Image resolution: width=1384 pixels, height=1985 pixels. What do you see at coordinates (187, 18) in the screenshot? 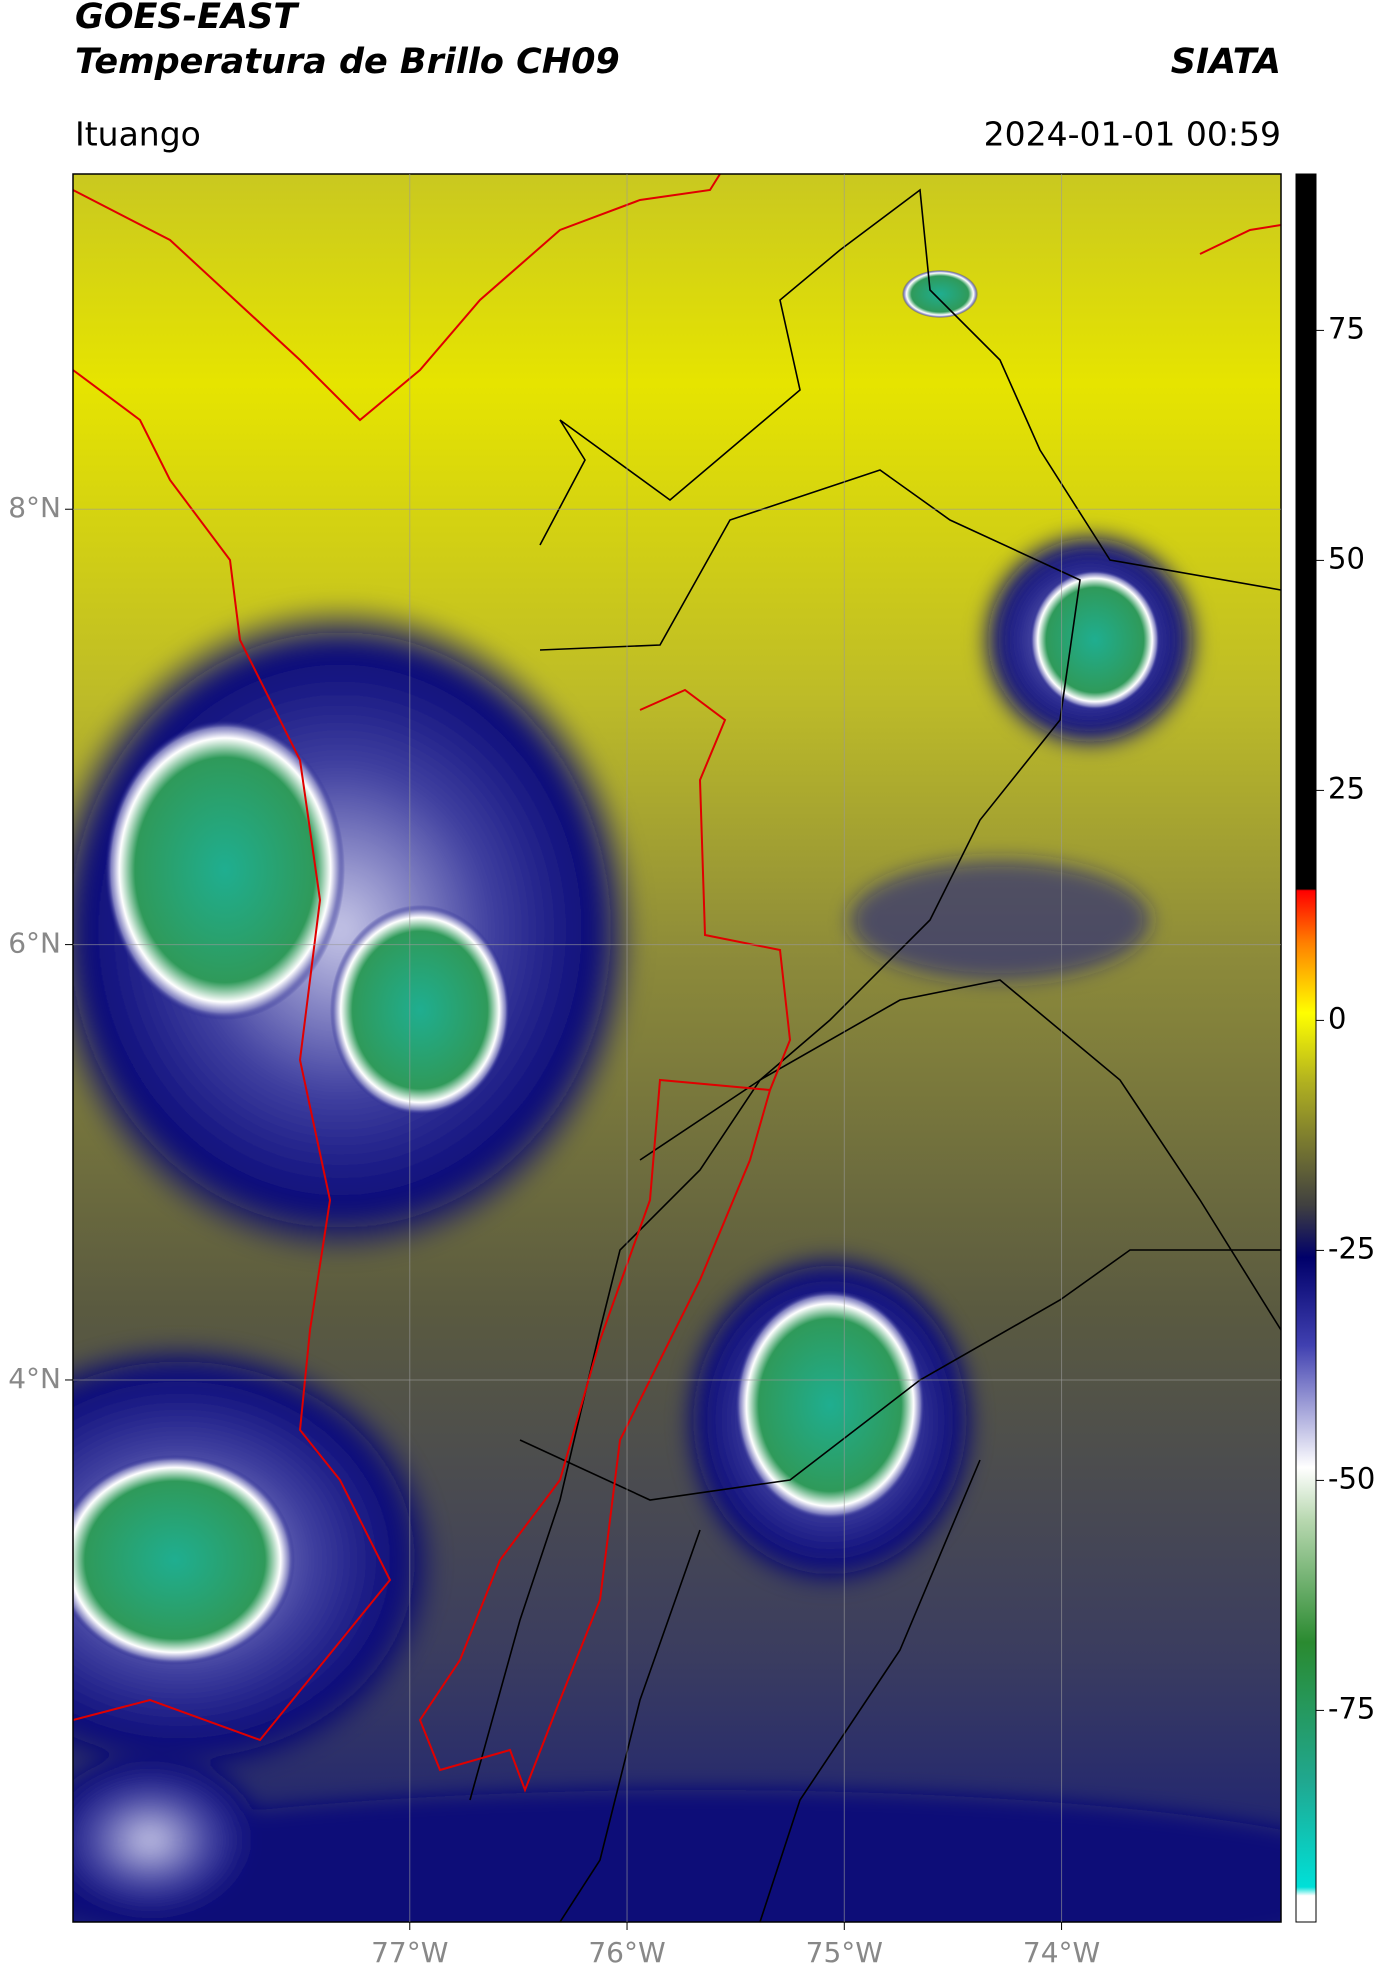
I see `title: GOES-EAST` at bounding box center [187, 18].